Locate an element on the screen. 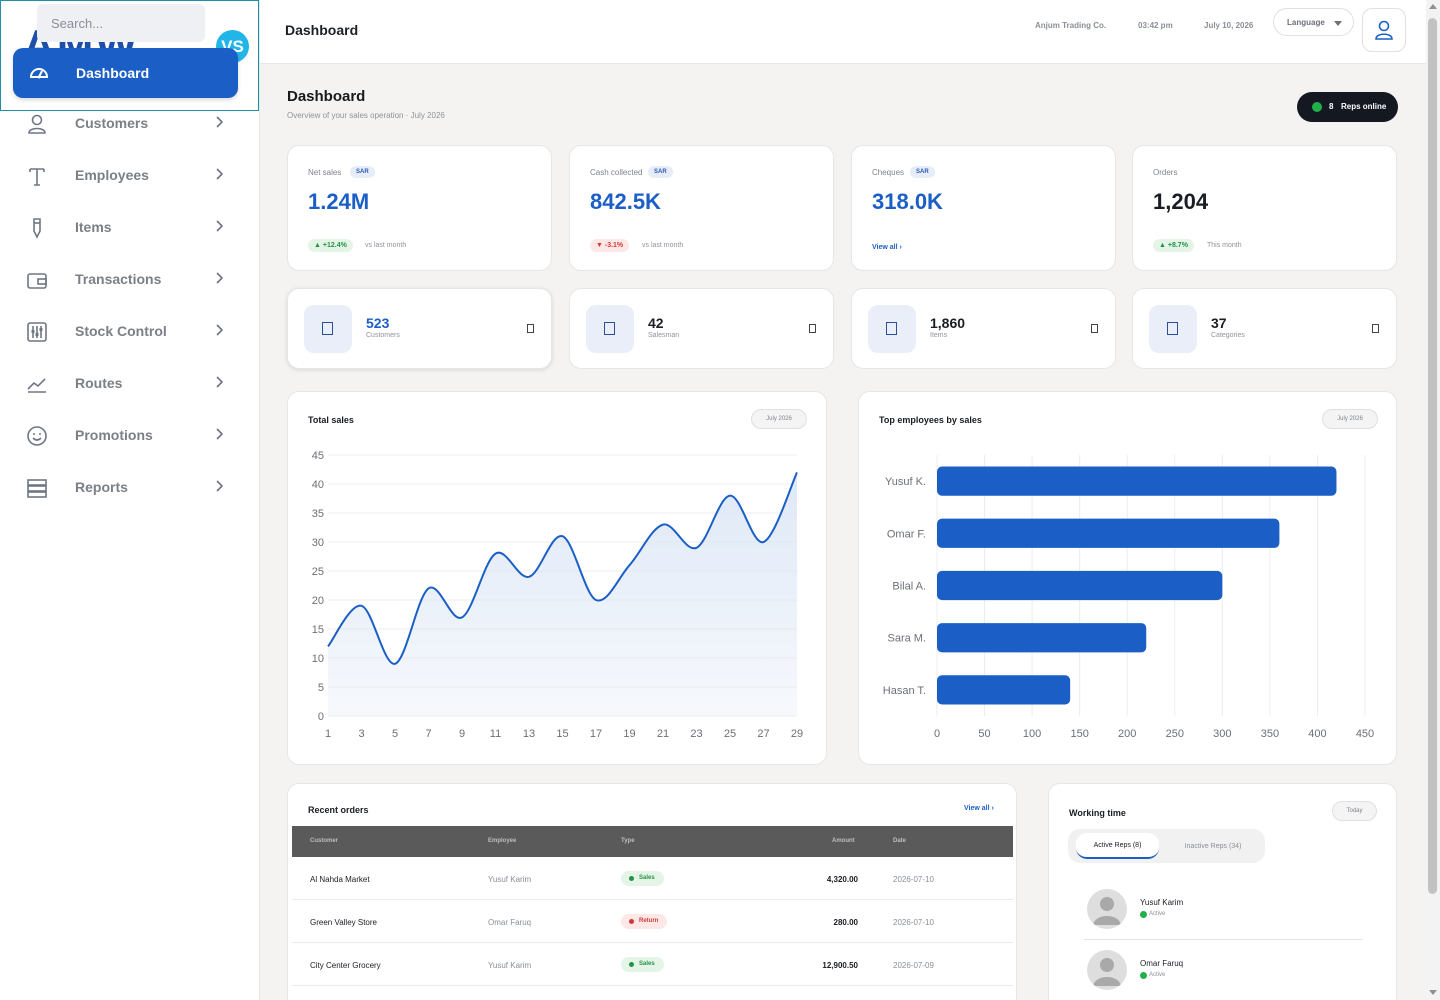 This screenshot has width=1440, height=1000. pen-icon is located at coordinates (37, 228).